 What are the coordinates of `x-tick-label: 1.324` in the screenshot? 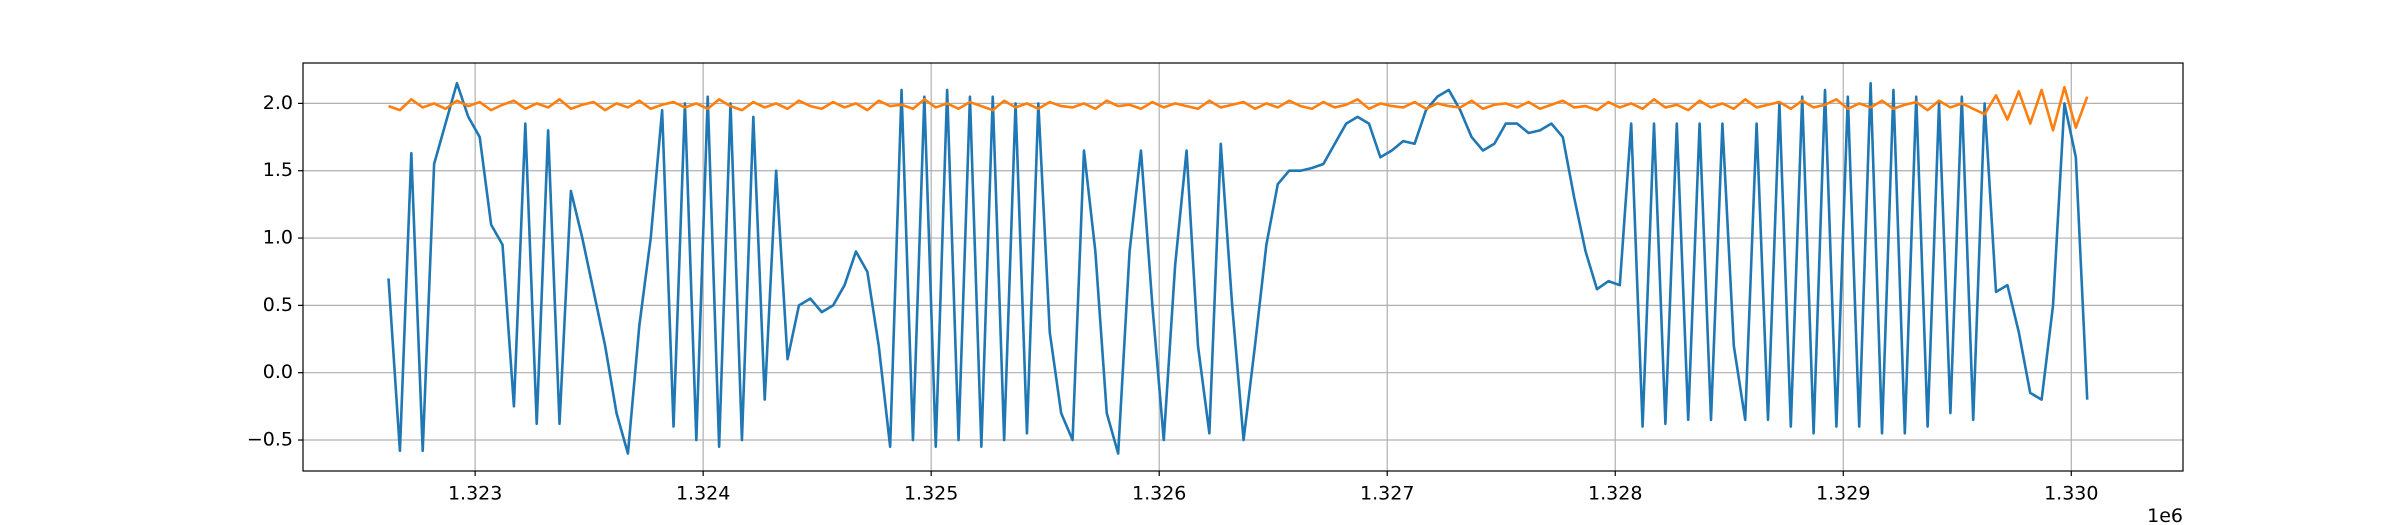 It's located at (703, 494).